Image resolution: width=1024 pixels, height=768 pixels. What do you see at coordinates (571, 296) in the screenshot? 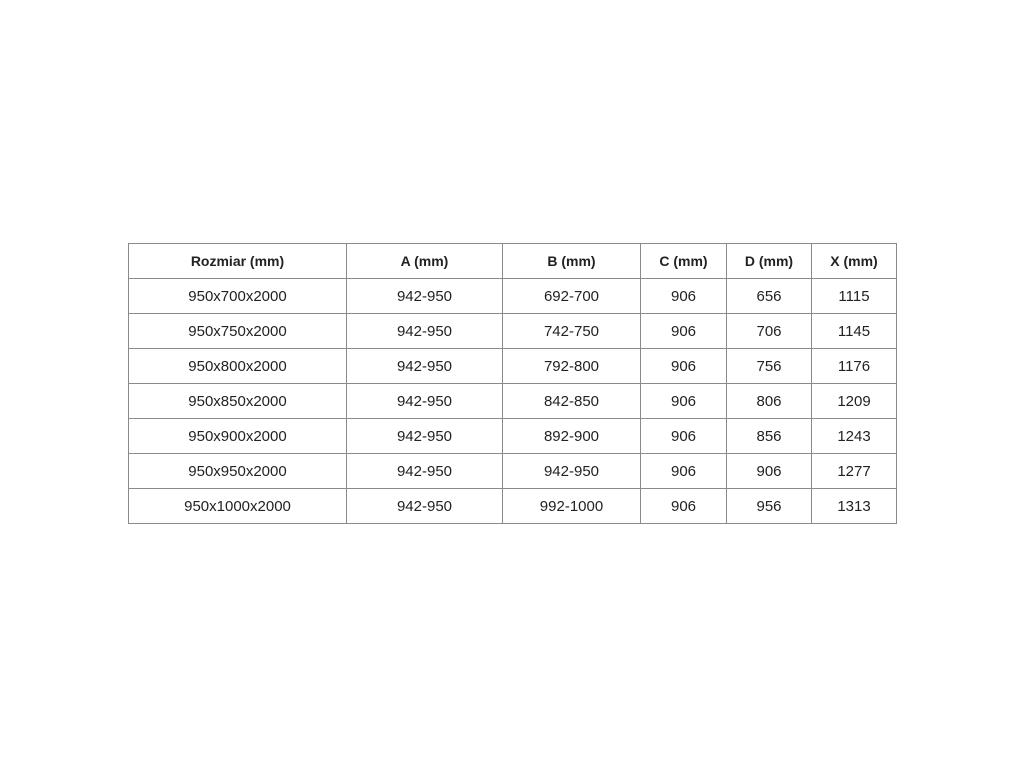
I see `table-cell: 692-700` at bounding box center [571, 296].